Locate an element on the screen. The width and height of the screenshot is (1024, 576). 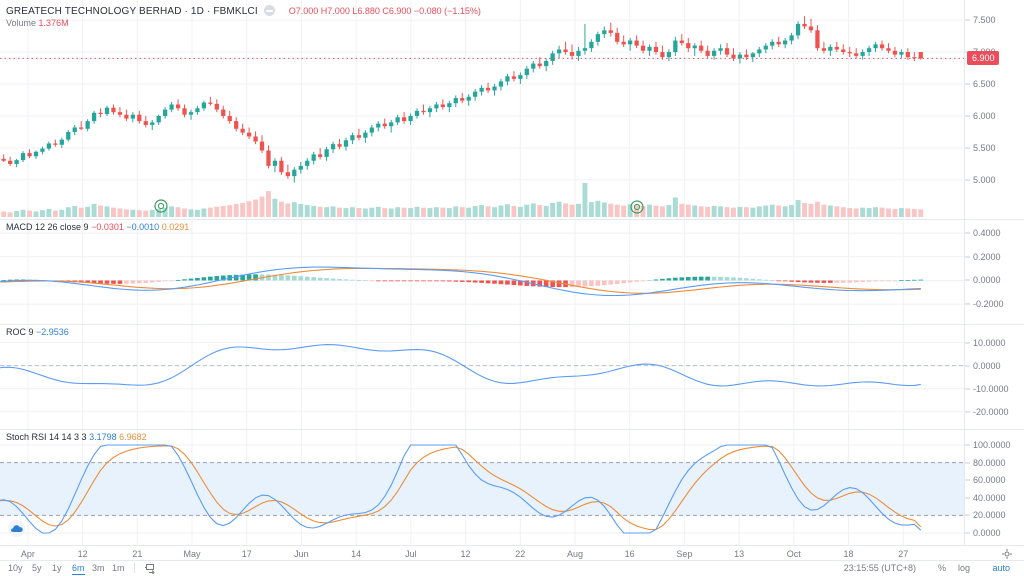
roc-axis: 10.0000 0.0000 -10.0000 -20.0000 is located at coordinates (994, 377).